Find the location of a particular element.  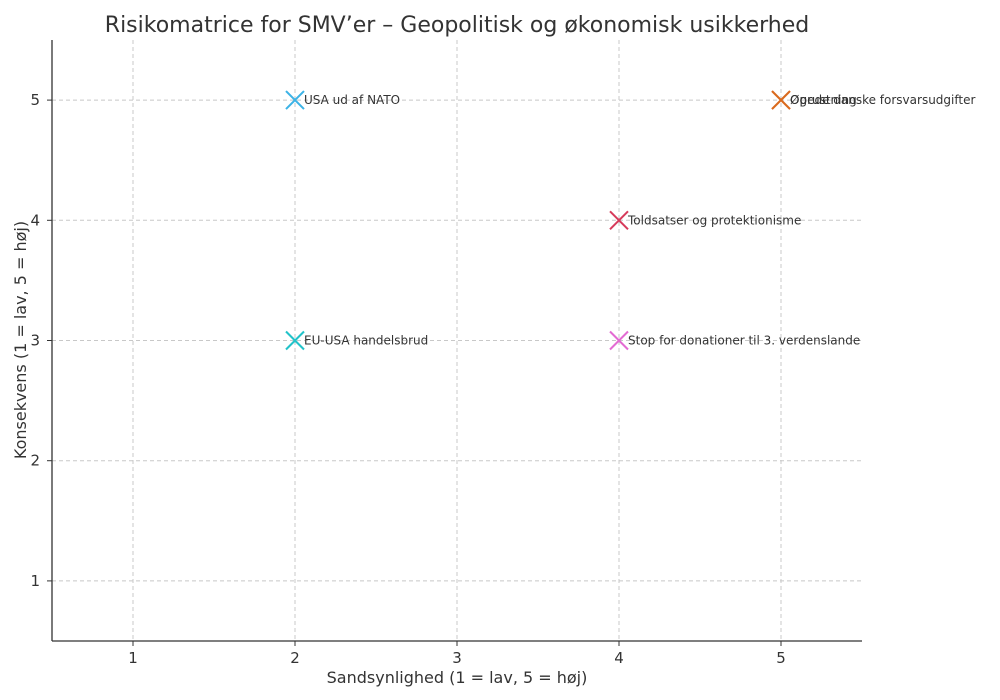

y-tick-label: 4 is located at coordinates (35, 220).